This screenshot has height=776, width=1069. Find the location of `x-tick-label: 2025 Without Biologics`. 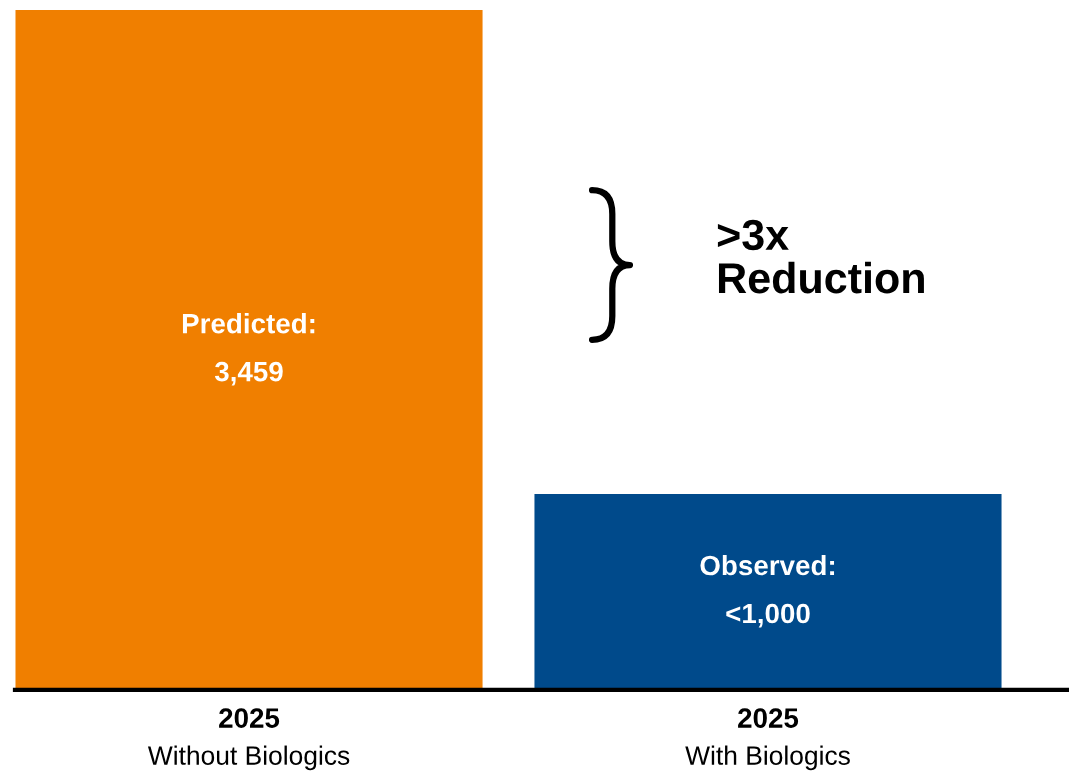

x-tick-label: 2025 Without Biologics is located at coordinates (248, 739).